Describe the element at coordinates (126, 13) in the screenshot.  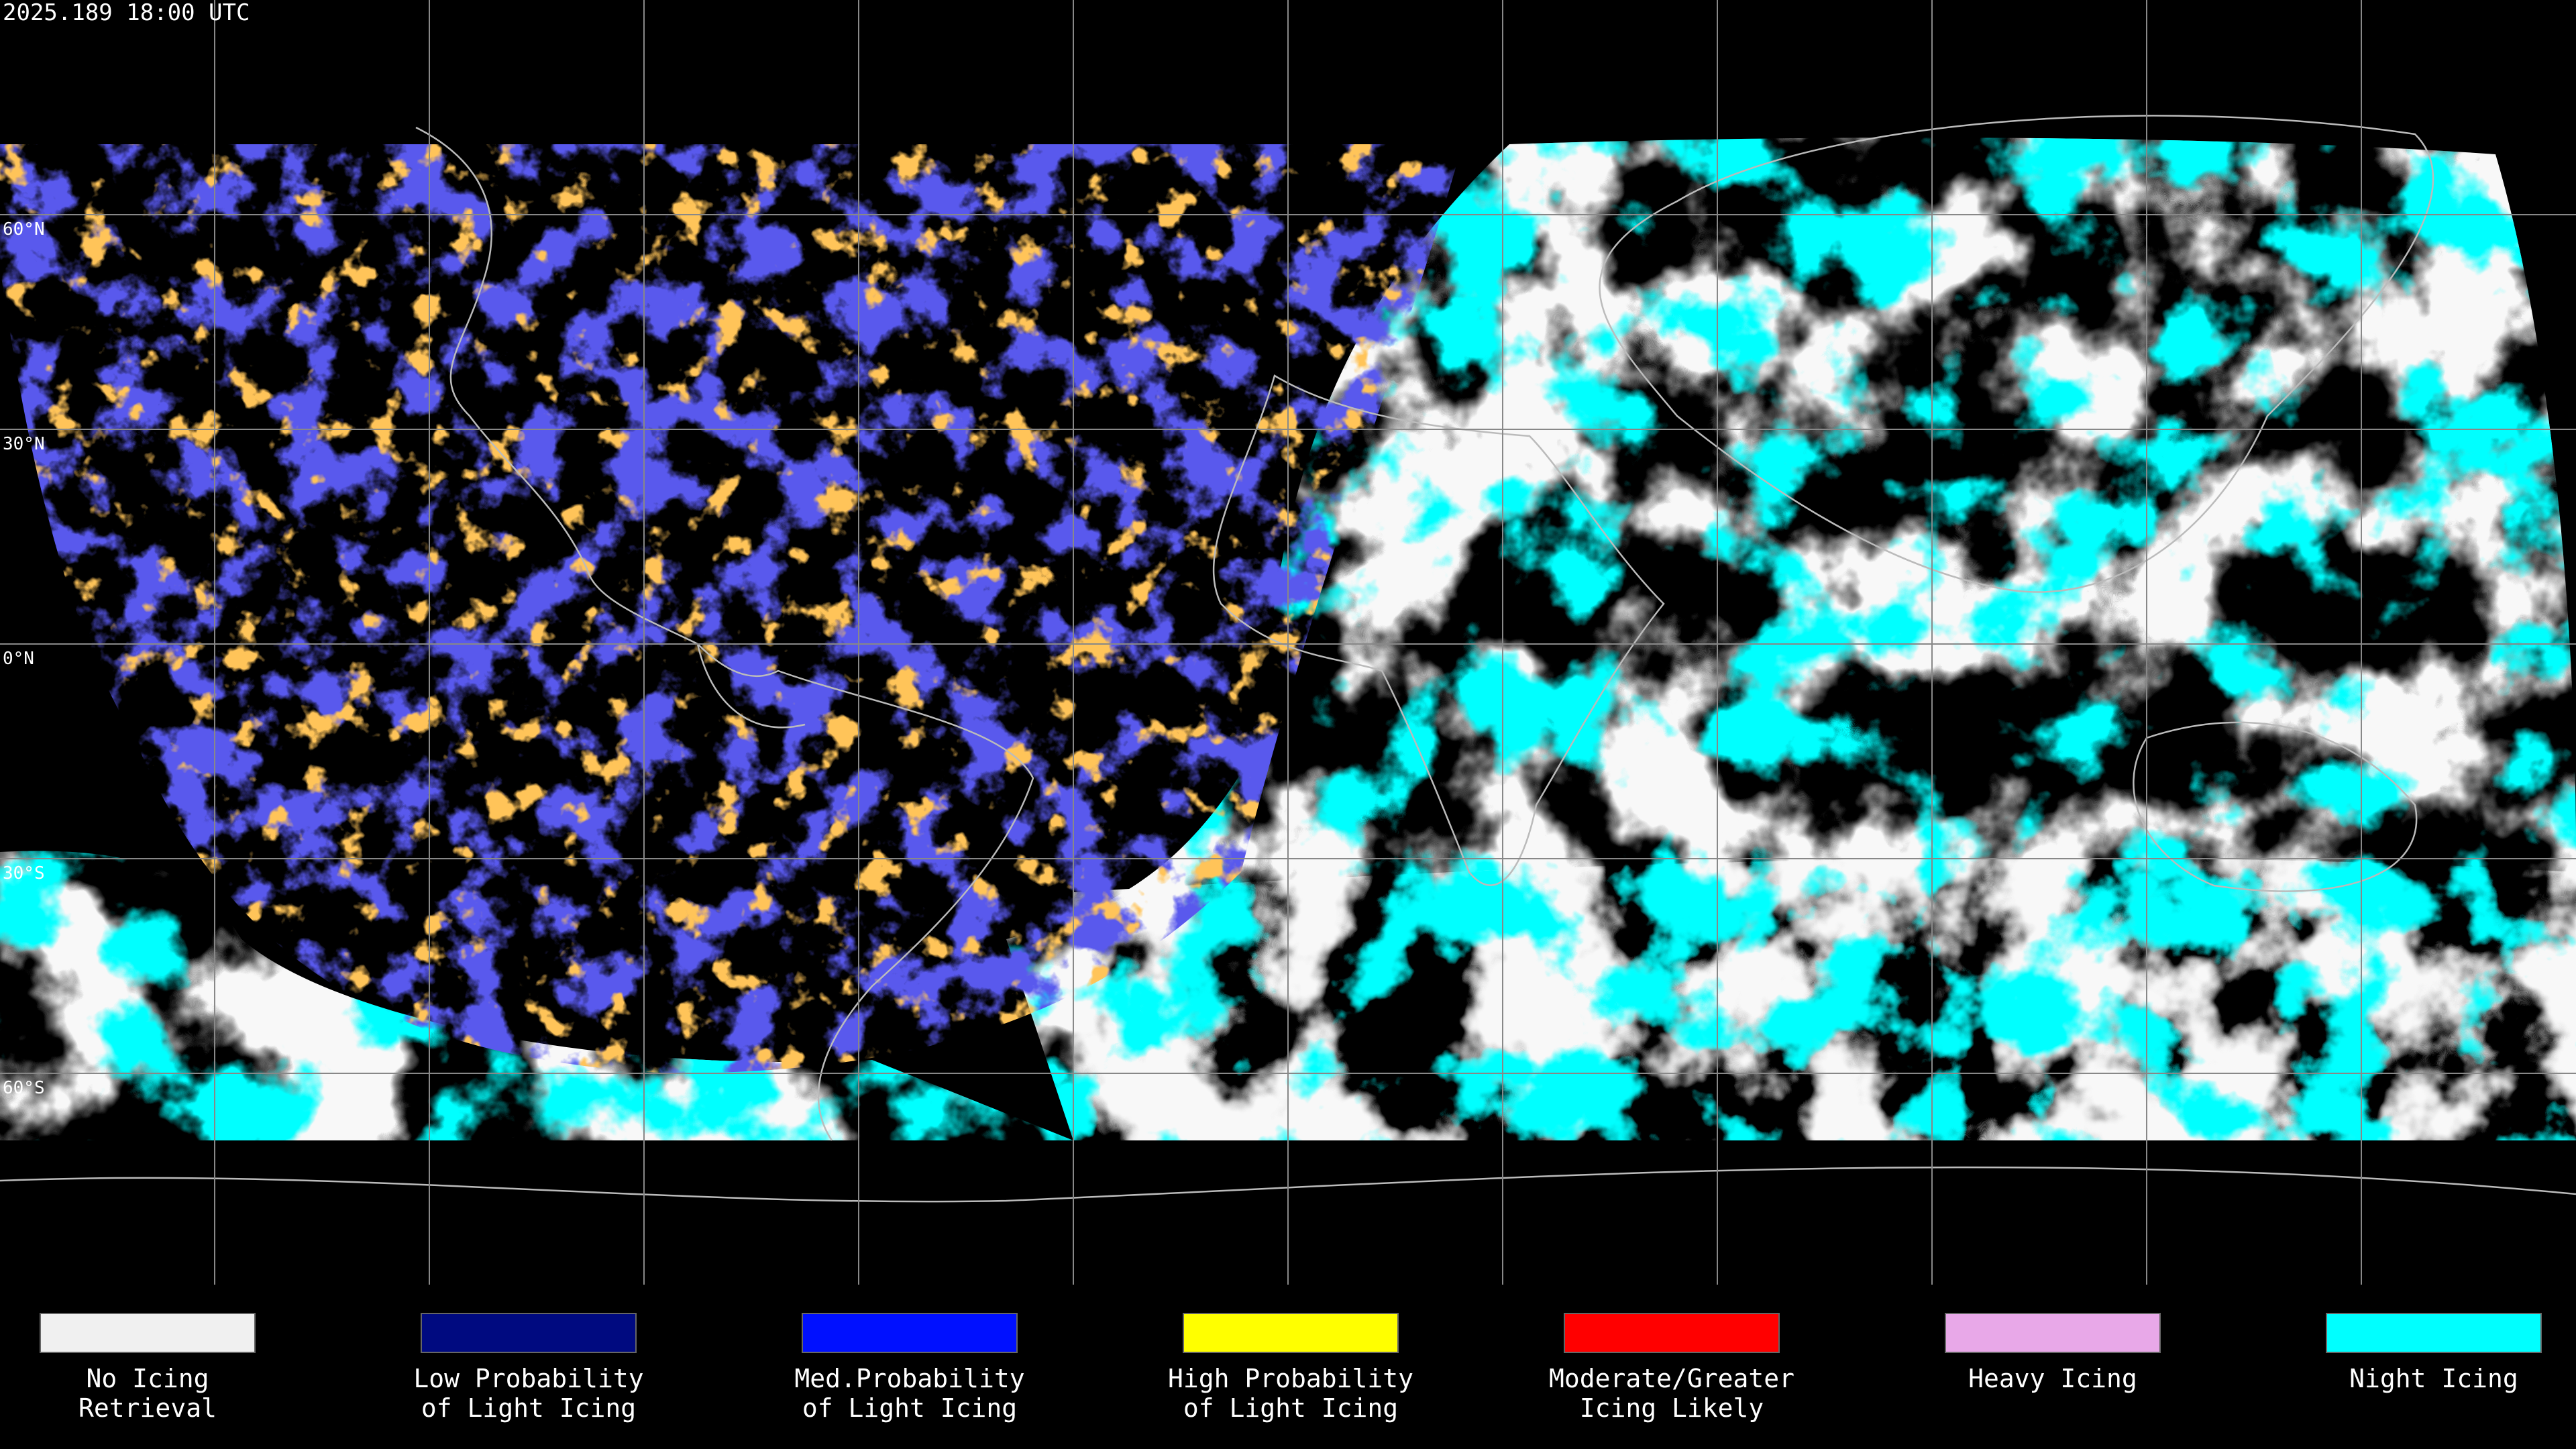
I see `timestamp: 2025.189 18:00 UTC` at that location.